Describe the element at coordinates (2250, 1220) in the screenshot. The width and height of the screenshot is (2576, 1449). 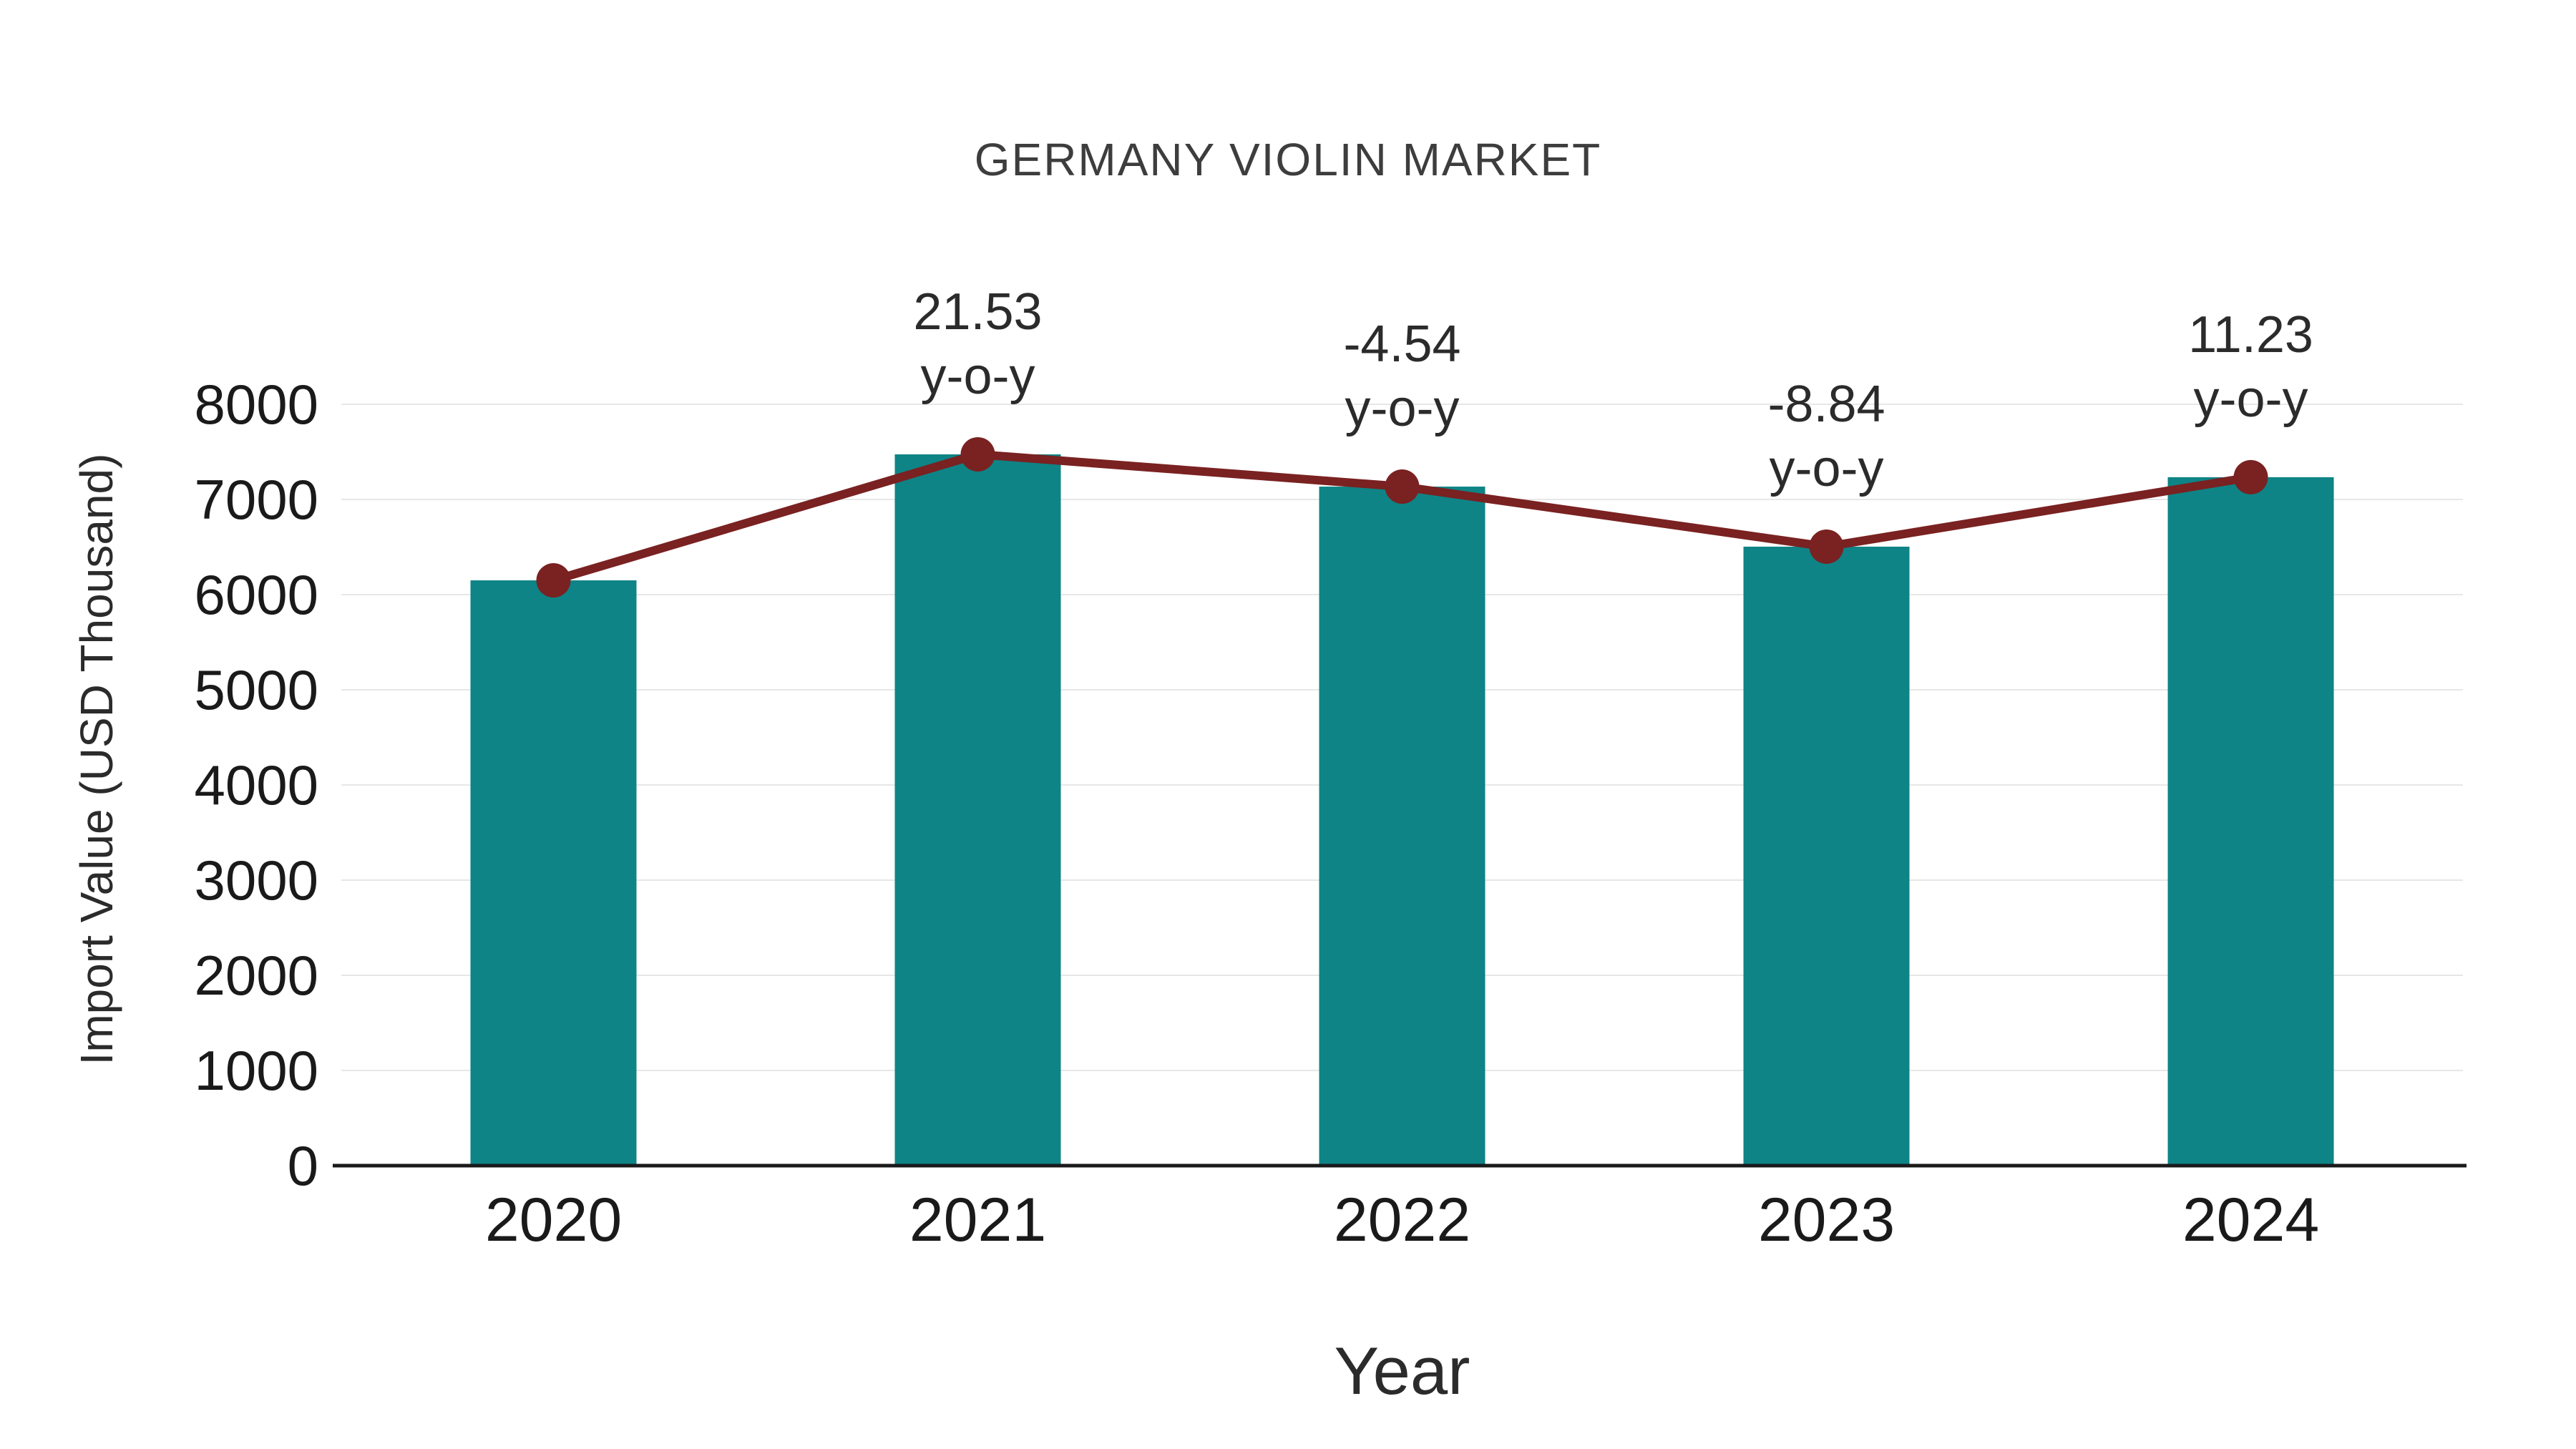
I see `x-tick-label: 2024` at that location.